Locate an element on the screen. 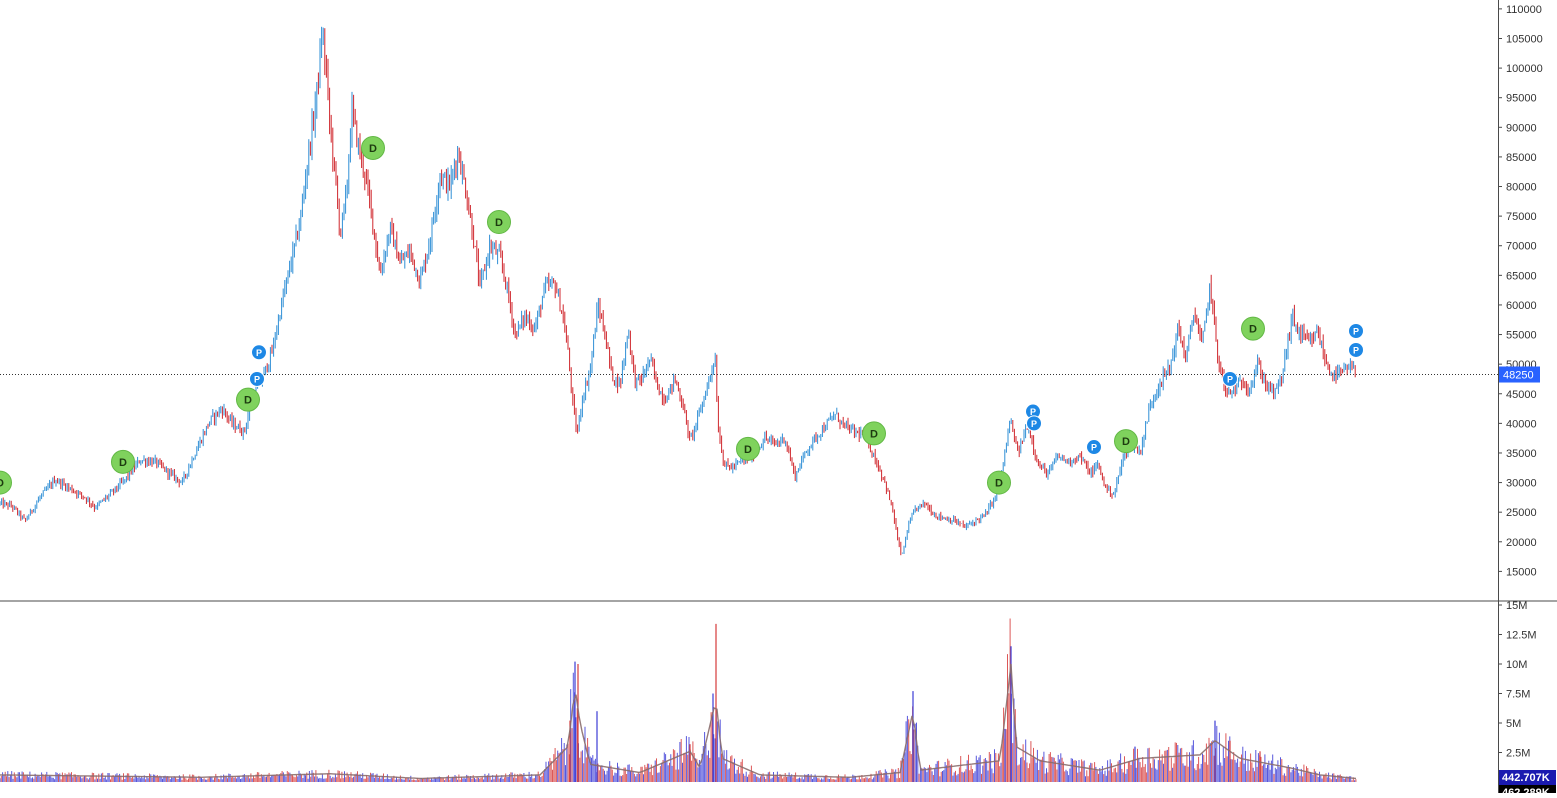 Image resolution: width=1557 pixels, height=798 pixels. price-tick-label: 55000 is located at coordinates (1521, 336).